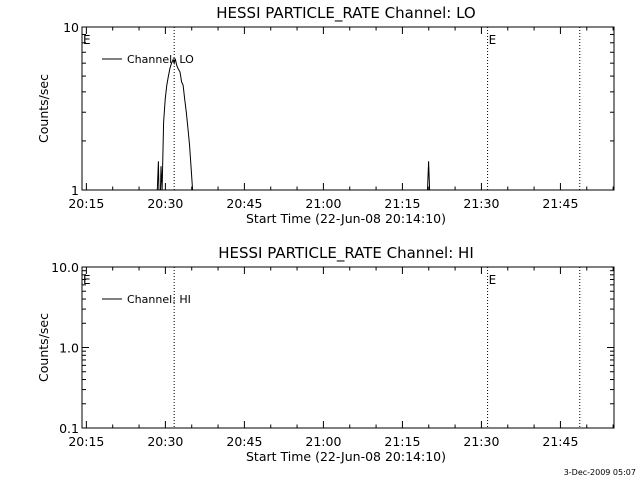 This screenshot has height=480, width=640. I want to click on y-tick-label: 1.0, so click(69, 348).